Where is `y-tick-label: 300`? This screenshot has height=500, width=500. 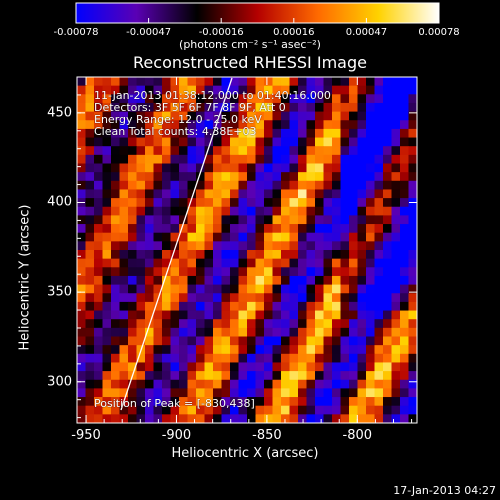
y-tick-label: 300 is located at coordinates (59, 382).